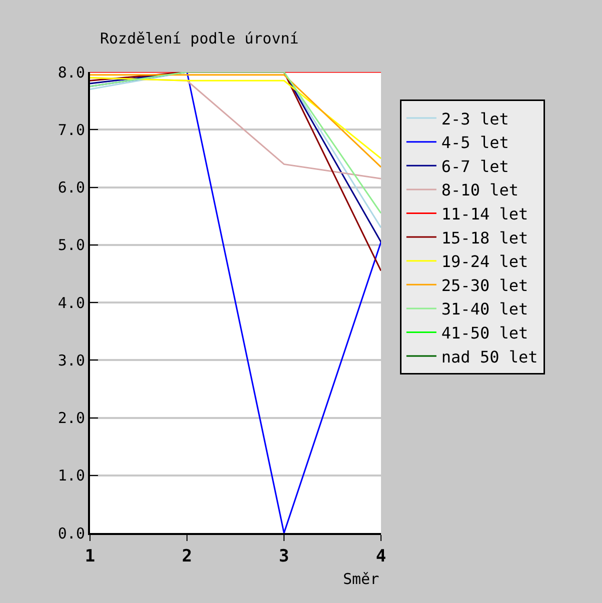 The height and width of the screenshot is (603, 602). I want to click on legend-label: 8-10 let, so click(479, 190).